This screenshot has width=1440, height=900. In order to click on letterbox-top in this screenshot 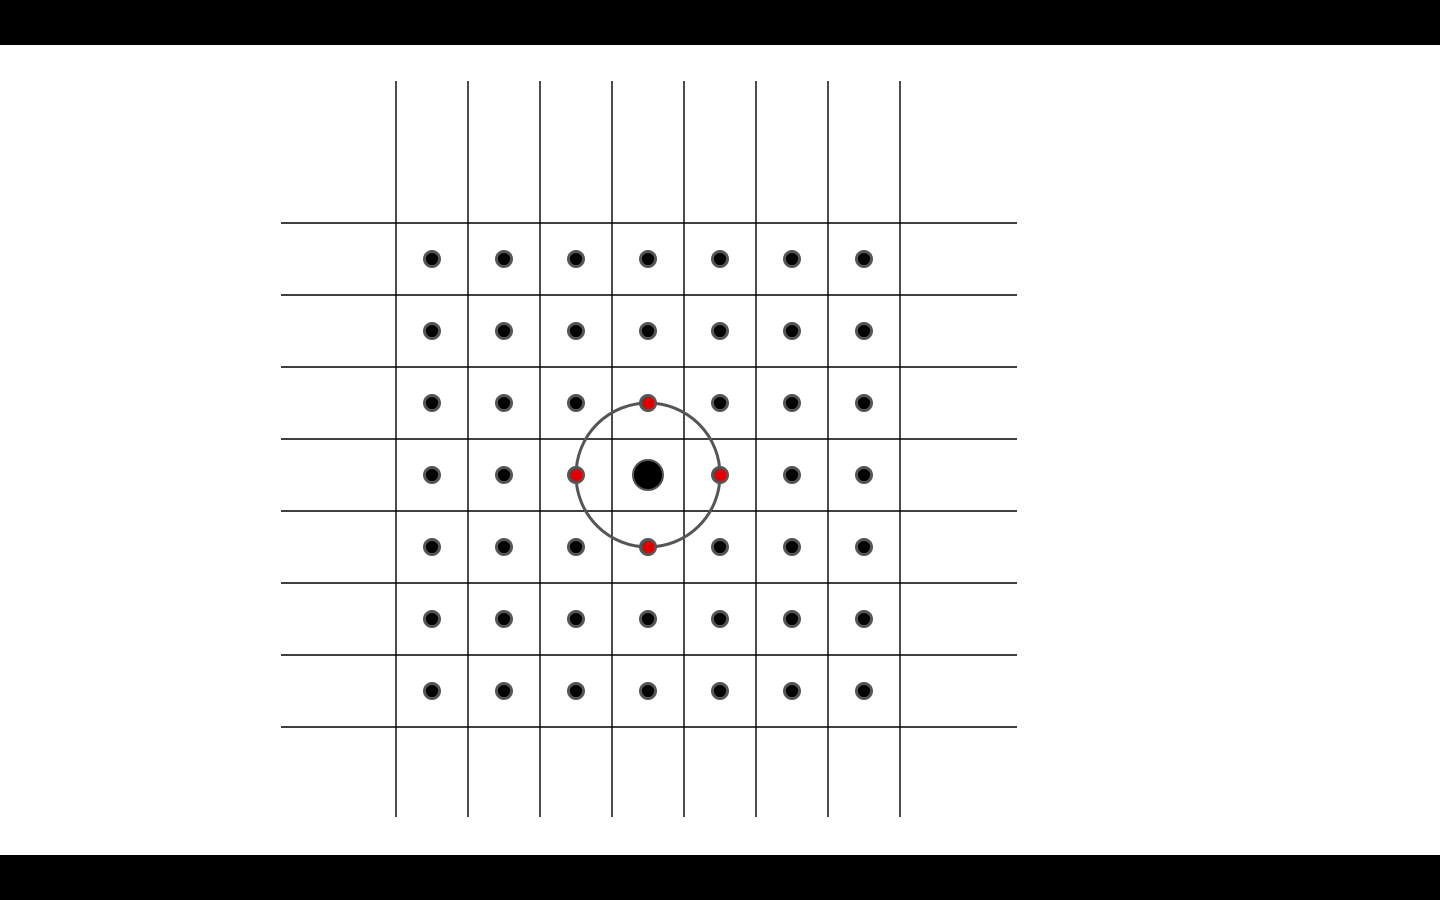, I will do `click(720, 22)`.